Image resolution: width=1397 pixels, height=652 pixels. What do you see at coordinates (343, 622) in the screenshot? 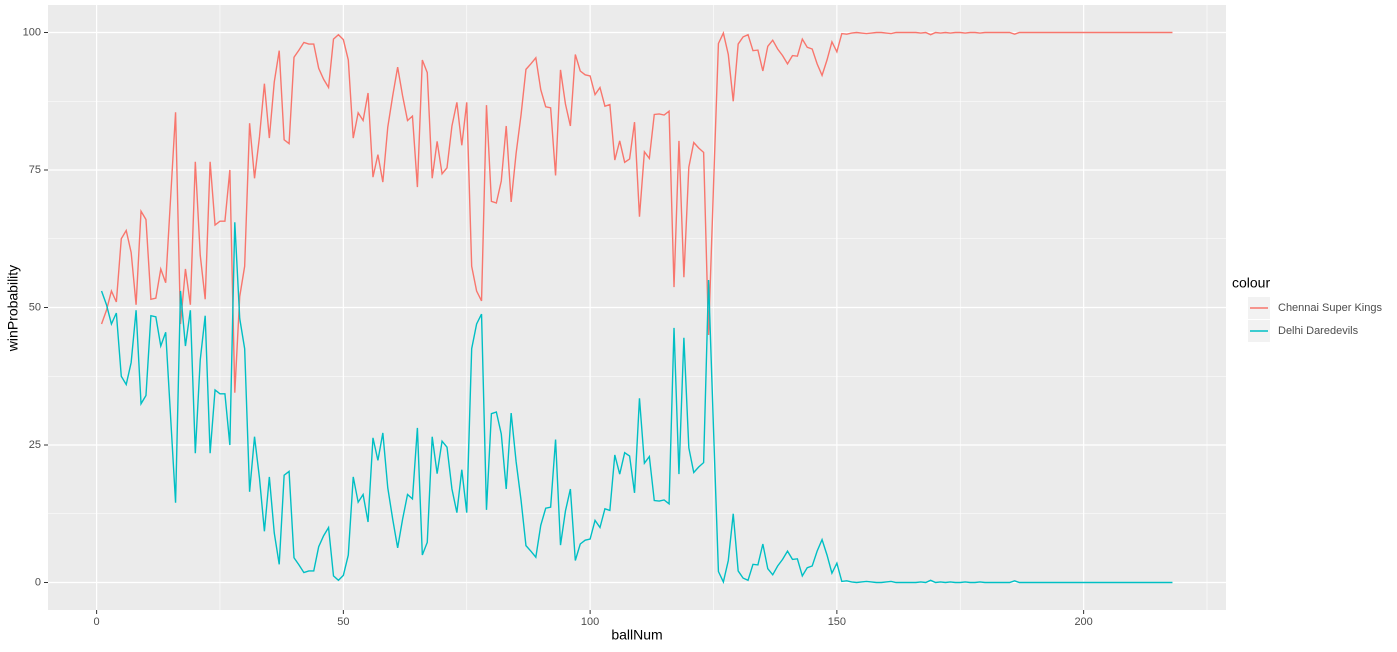
I see `x-tick-label: 50` at bounding box center [343, 622].